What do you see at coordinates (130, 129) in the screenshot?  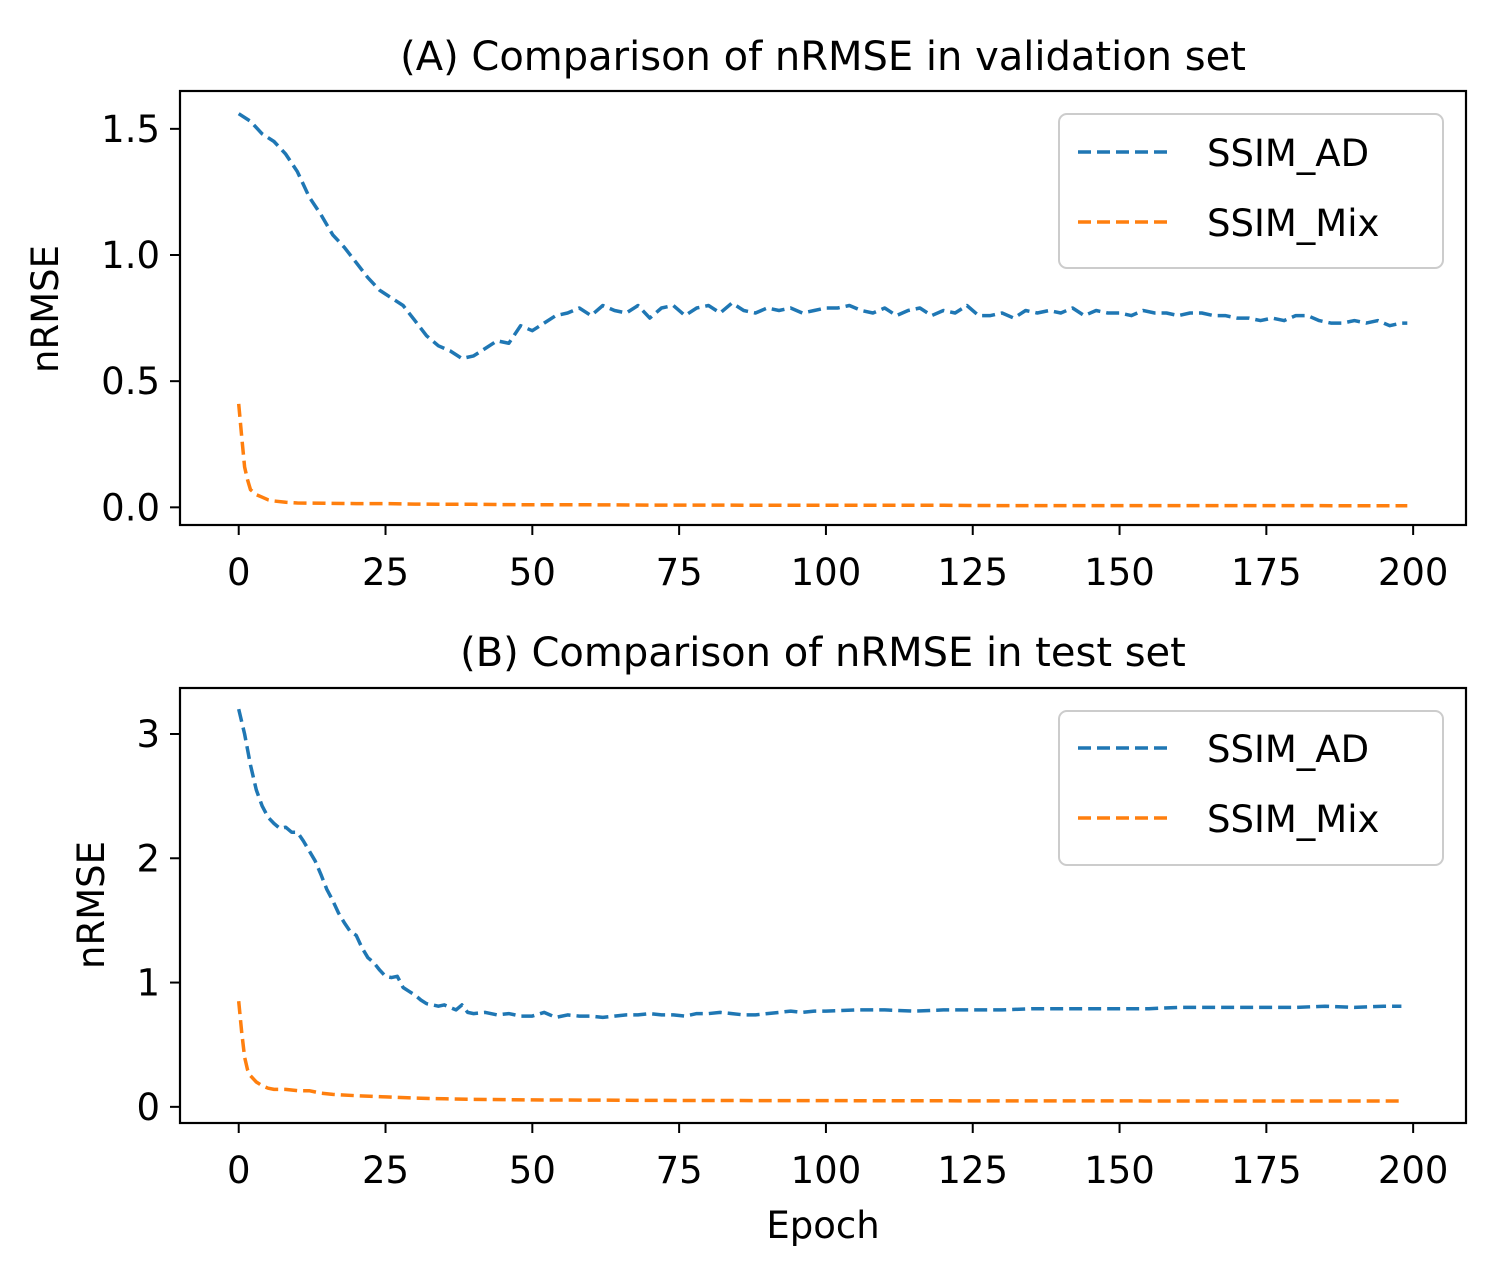 I see `y-tick-label: 1.5` at bounding box center [130, 129].